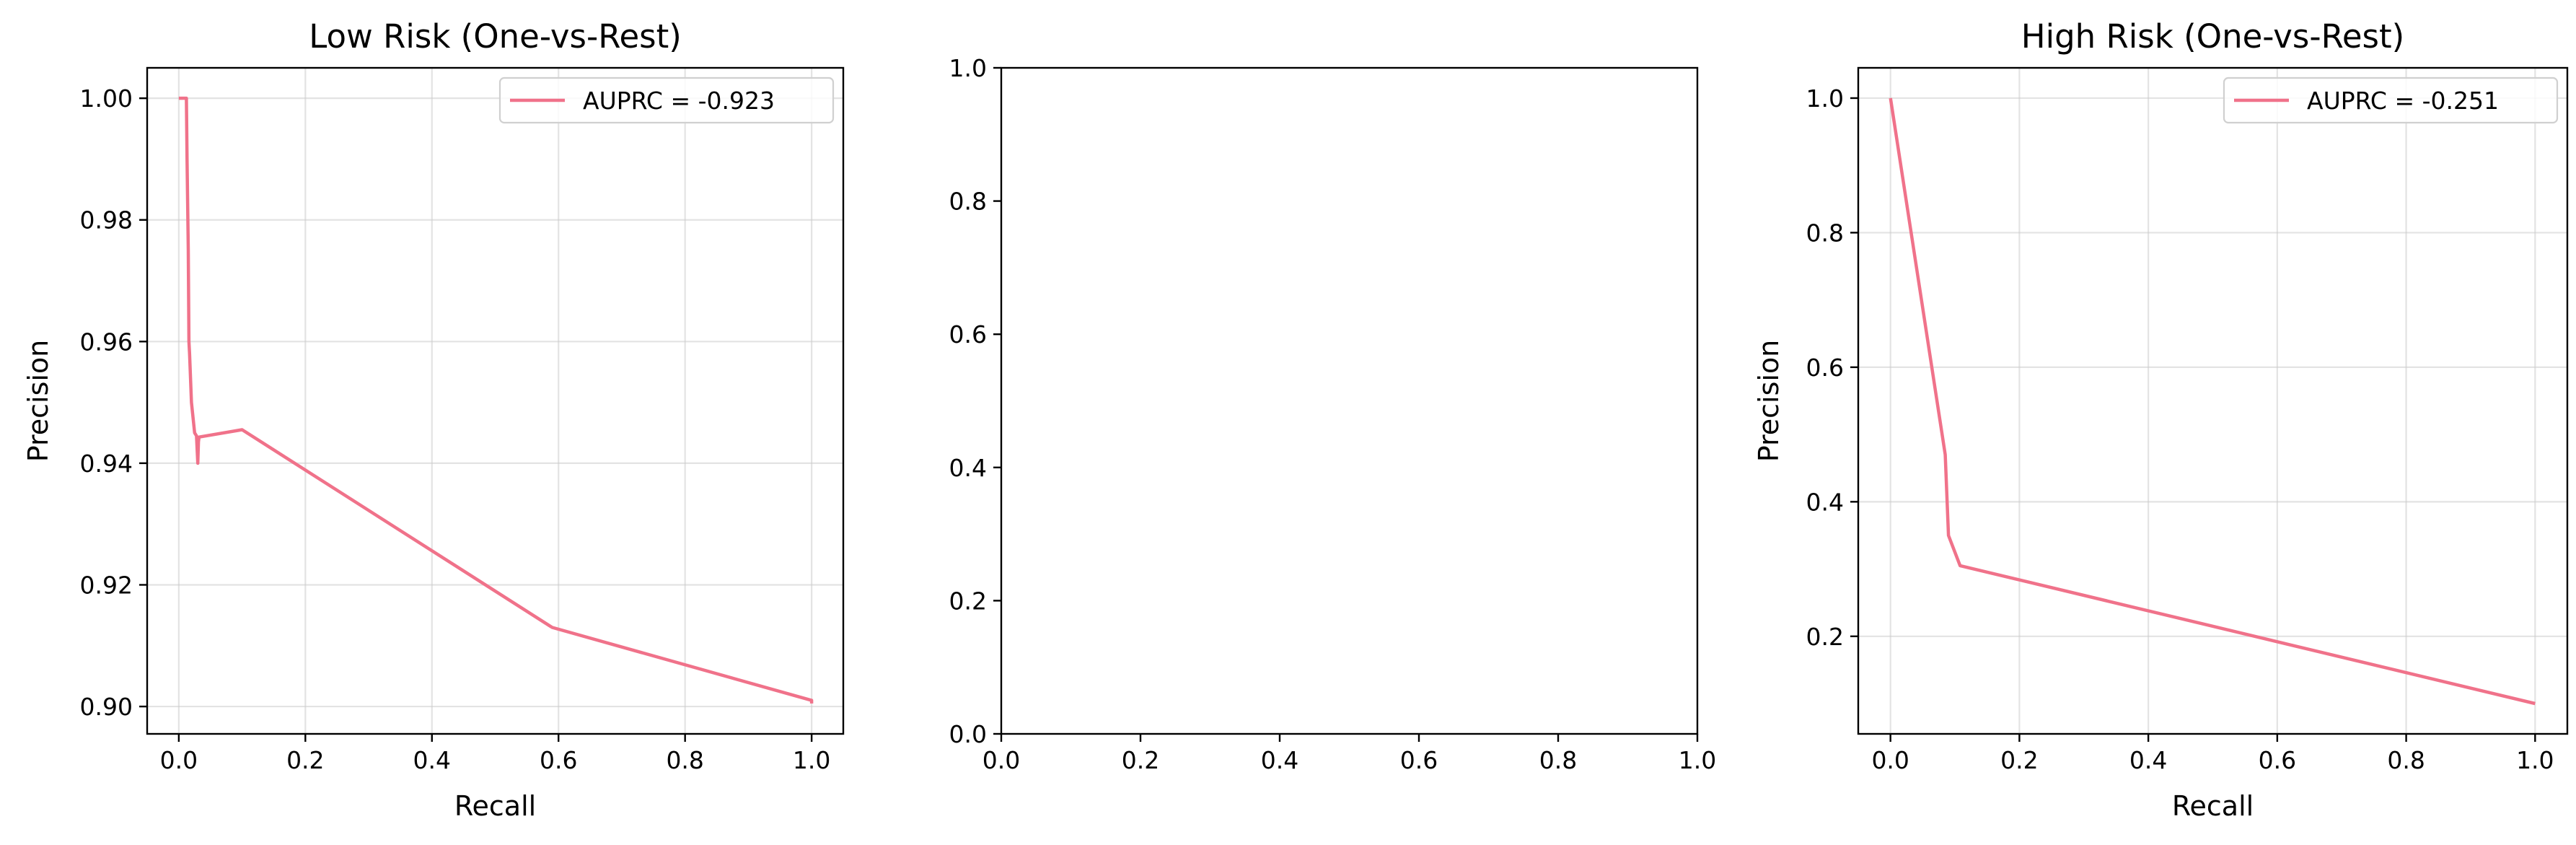  What do you see at coordinates (106, 585) in the screenshot?
I see `y-tick-label: 0.92` at bounding box center [106, 585].